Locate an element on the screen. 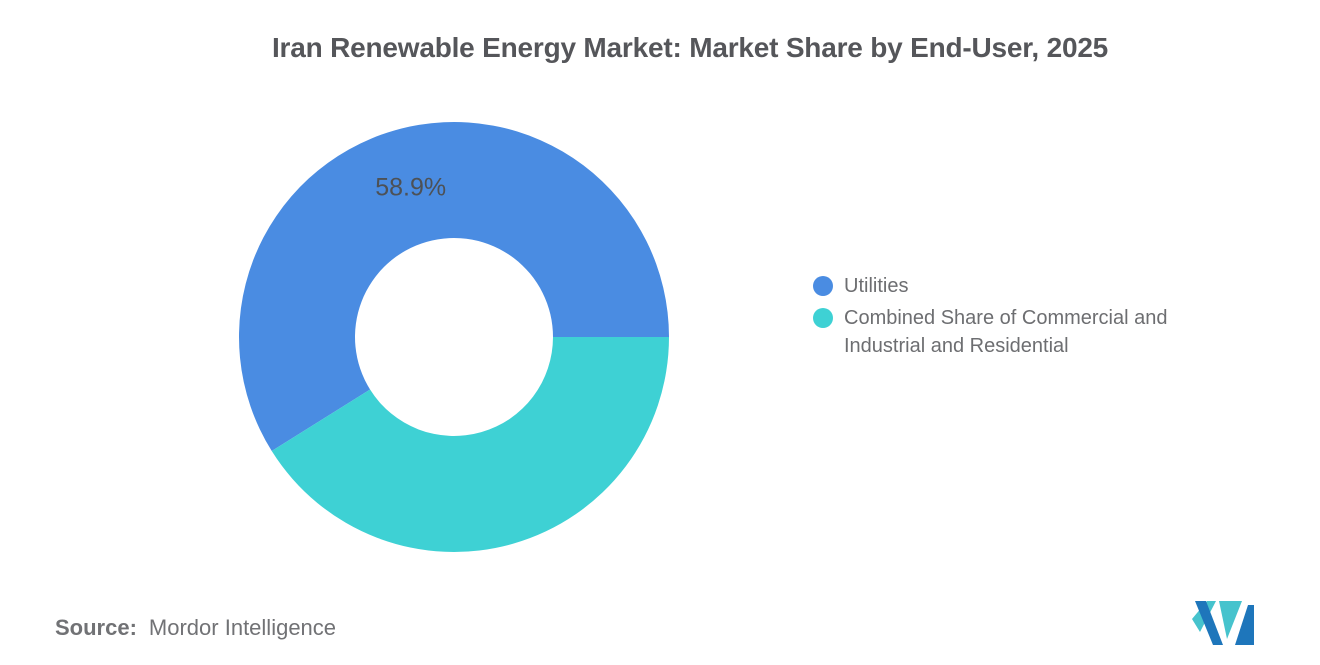 The height and width of the screenshot is (665, 1320). source-value: Mordor Intelligence is located at coordinates (242, 627).